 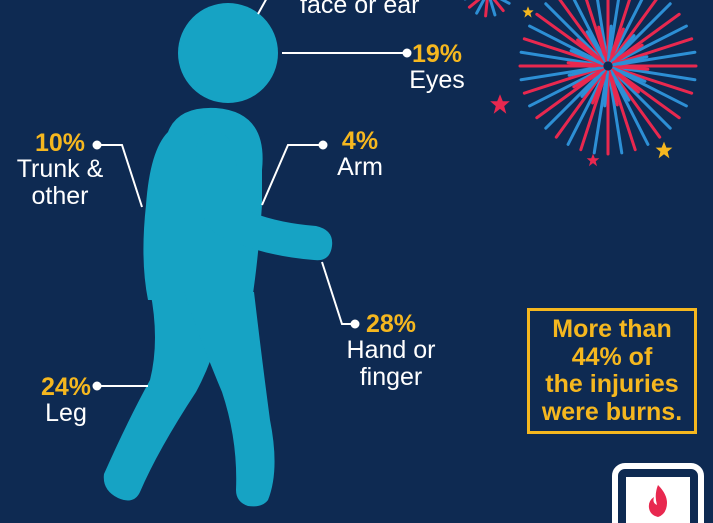 I want to click on leader-trunk-dot, so click(x=97, y=145).